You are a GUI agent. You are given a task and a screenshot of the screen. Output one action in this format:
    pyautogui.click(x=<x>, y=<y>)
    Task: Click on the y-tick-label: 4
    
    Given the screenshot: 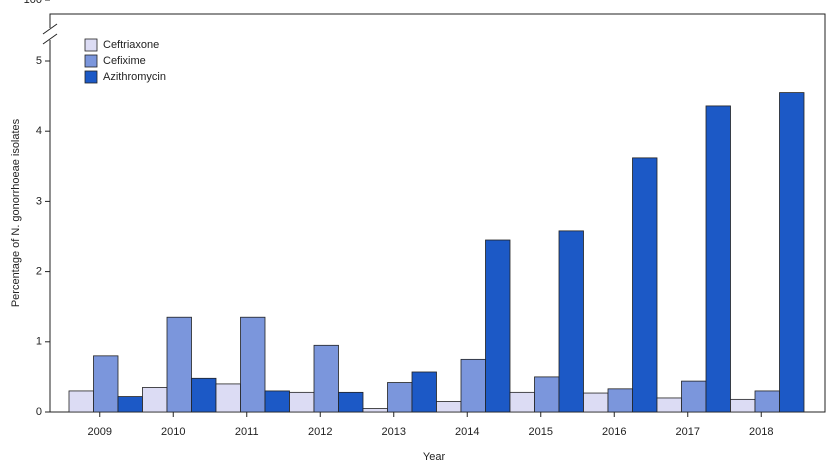 What is the action you would take?
    pyautogui.click(x=39, y=131)
    